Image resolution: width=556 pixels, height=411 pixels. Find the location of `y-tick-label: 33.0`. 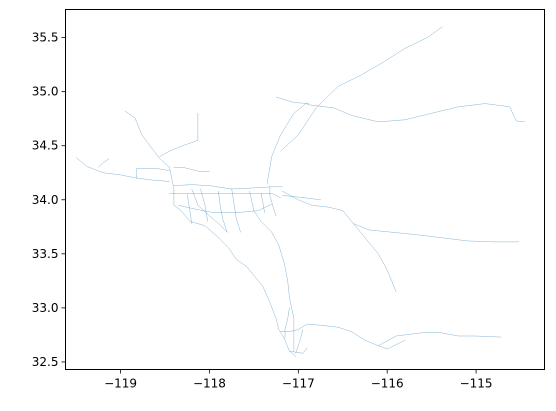

y-tick-label: 33.0 is located at coordinates (45, 308).